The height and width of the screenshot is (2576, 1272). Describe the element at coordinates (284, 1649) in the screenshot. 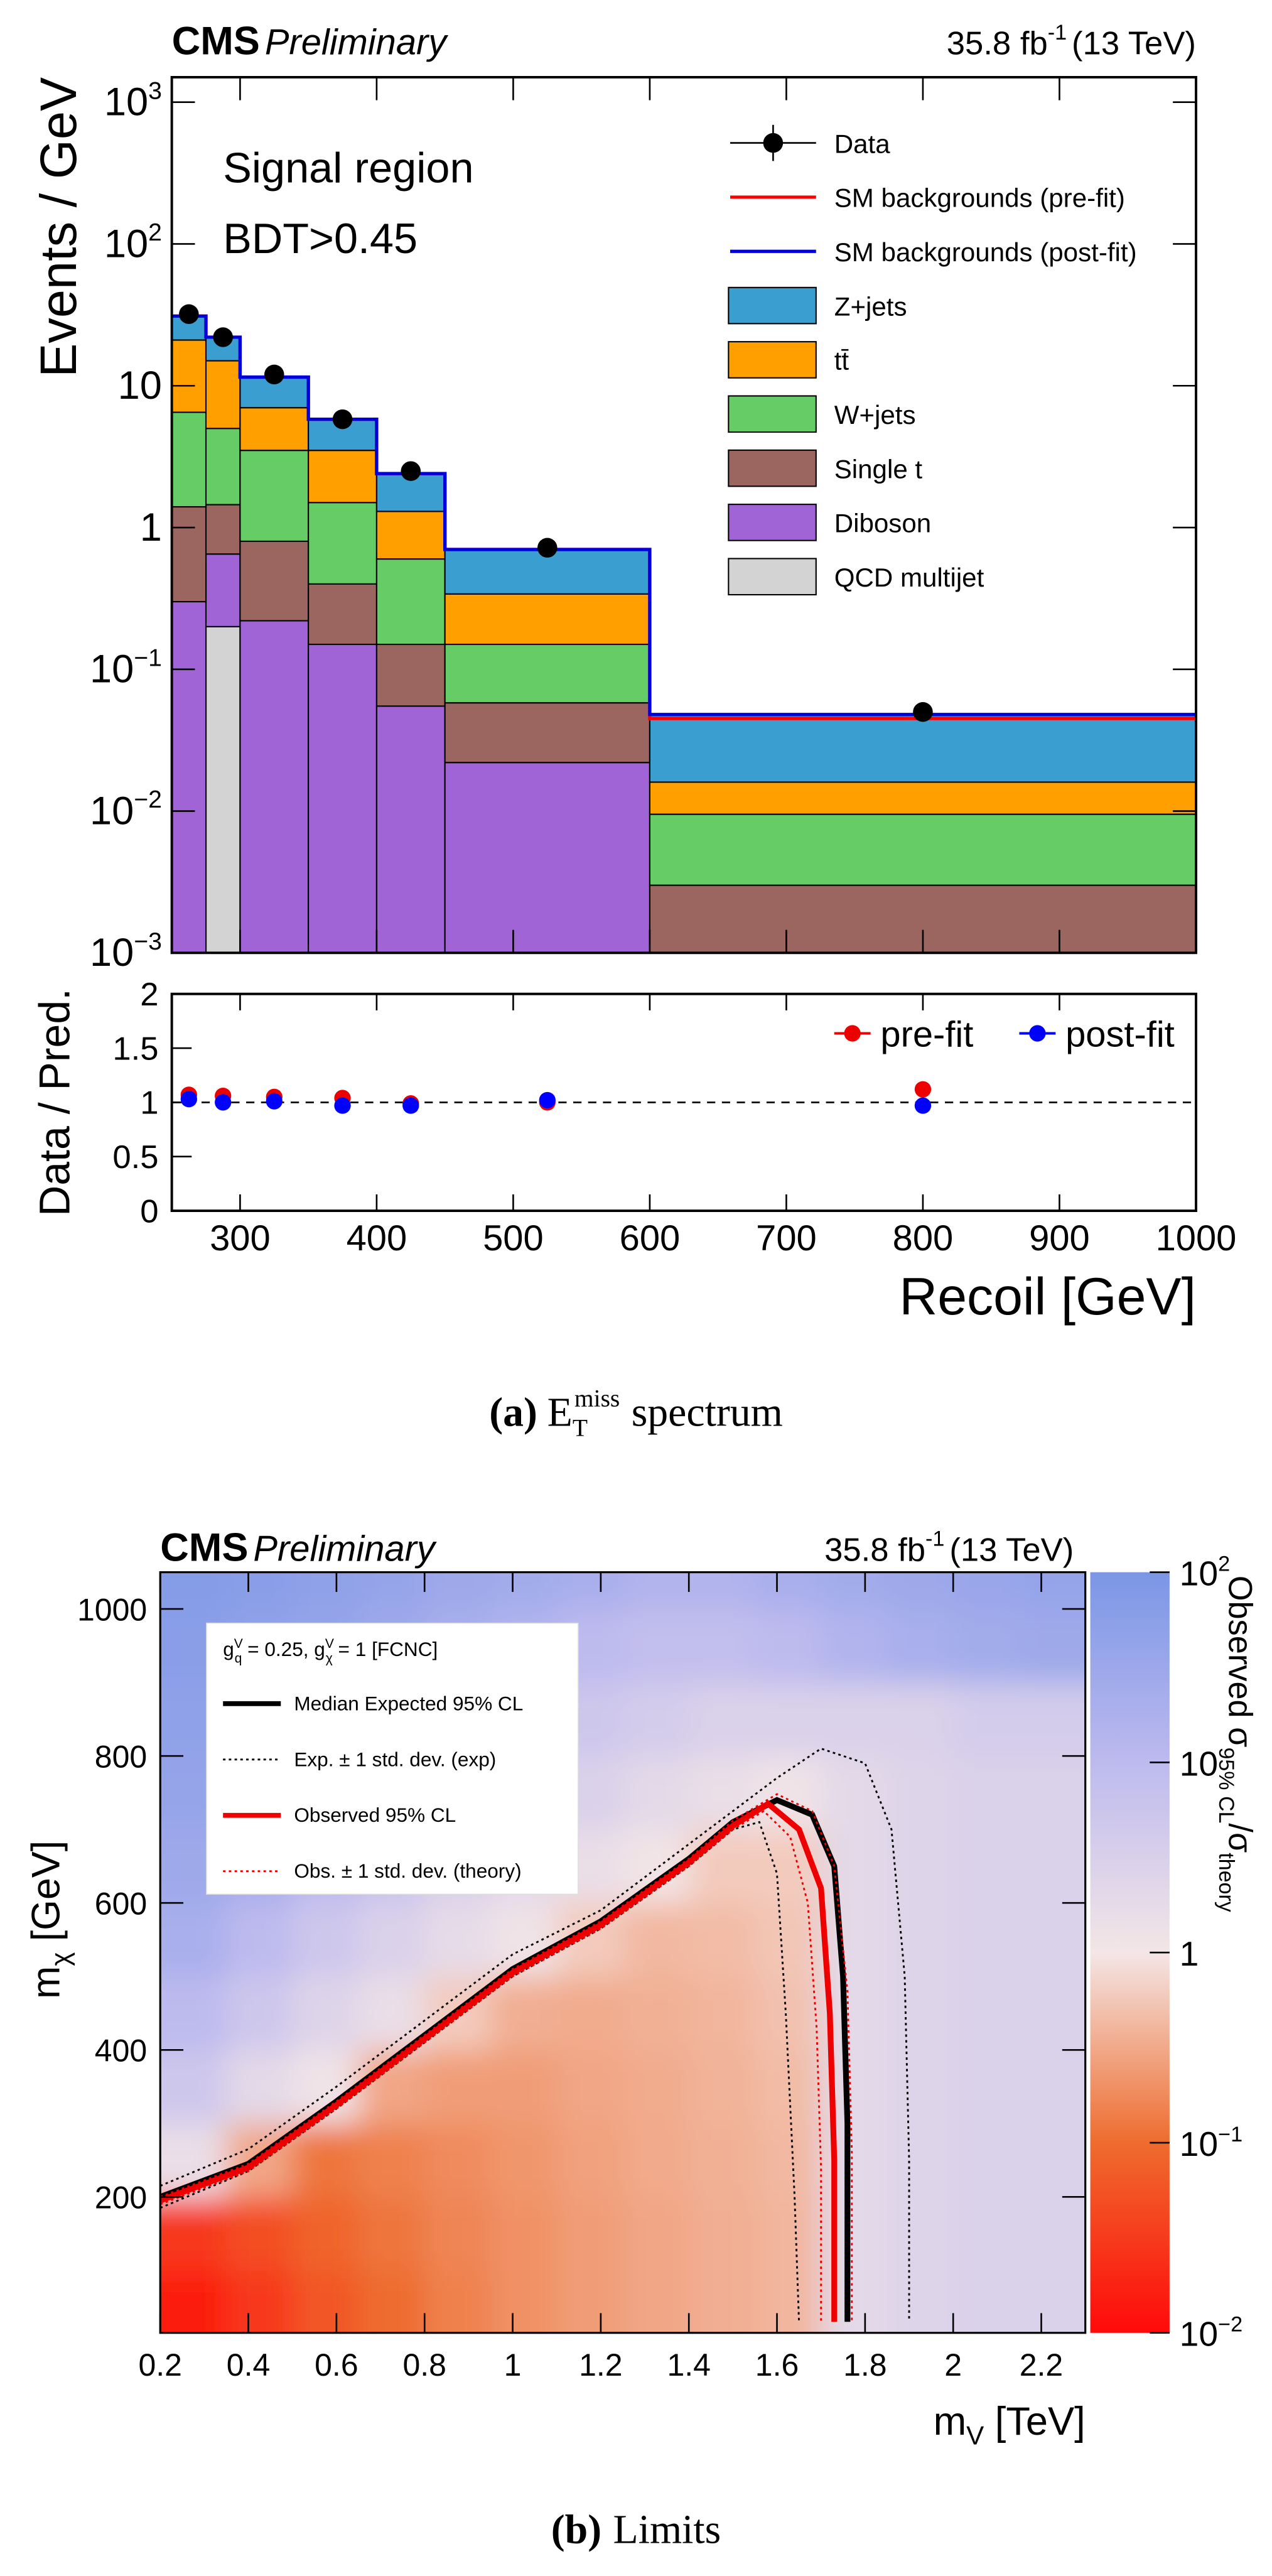

I see `text-part: = 0.25, g` at that location.